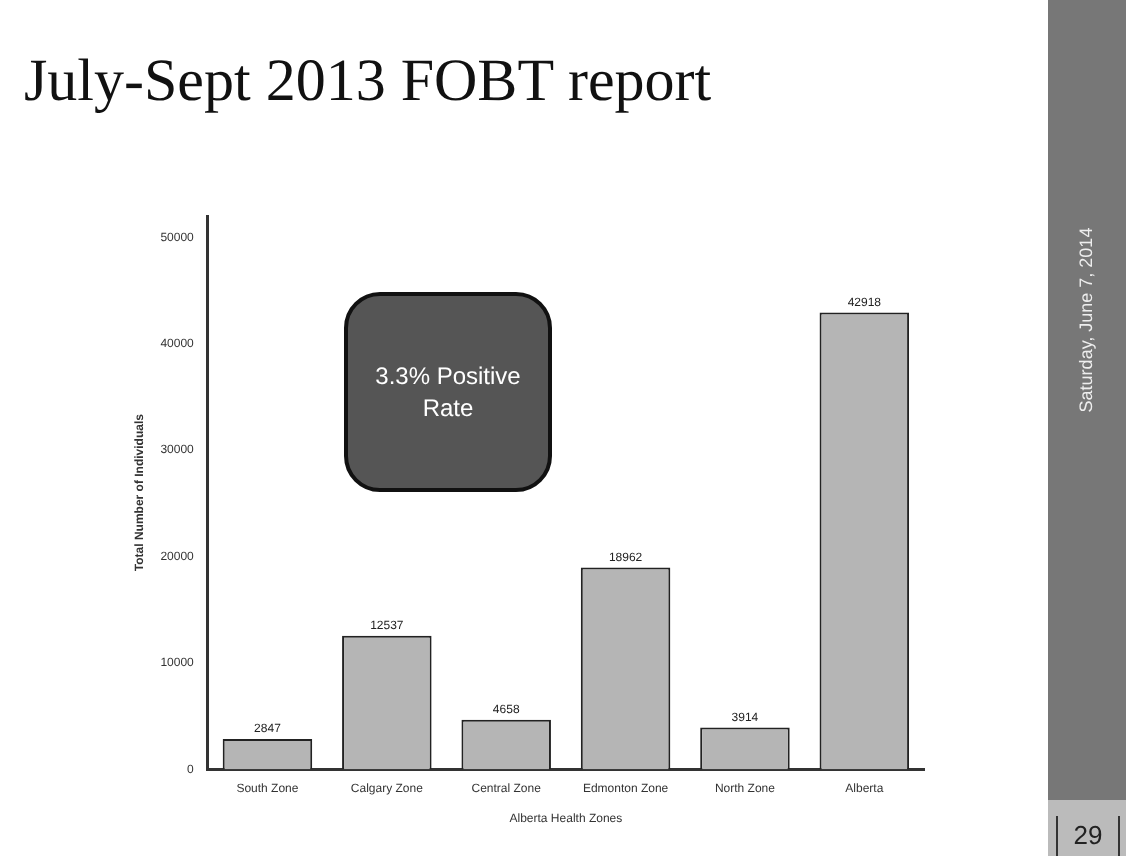  Describe the element at coordinates (1088, 836) in the screenshot. I see `text: 29` at that location.